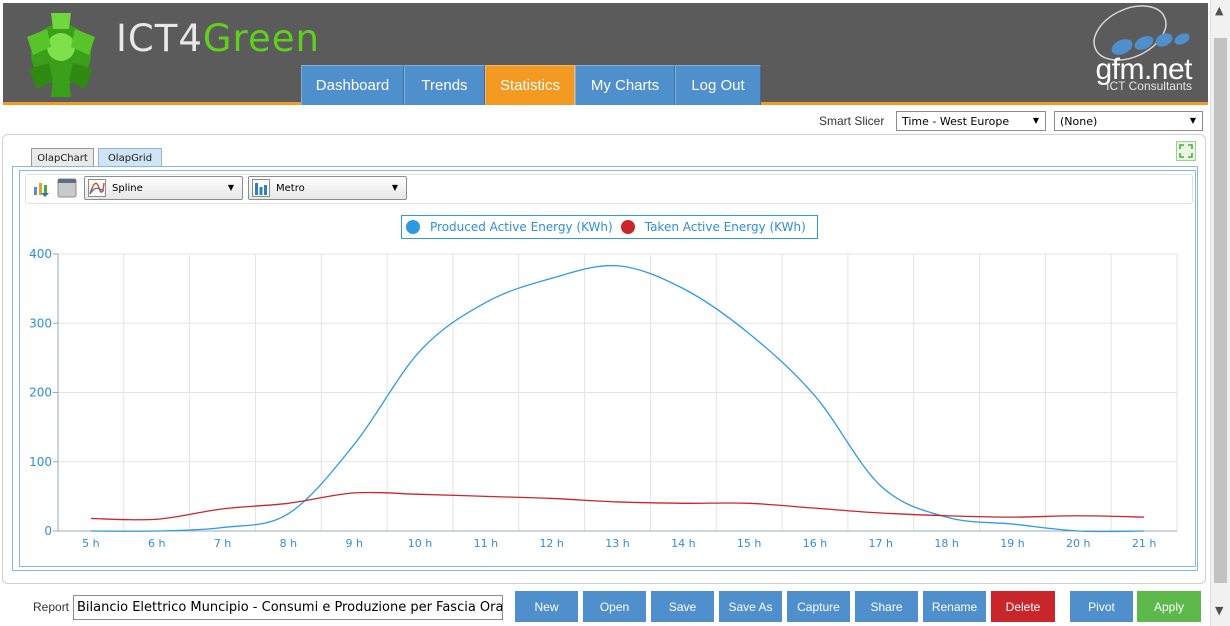 Image resolution: width=1230 pixels, height=626 pixels. Describe the element at coordinates (1078, 543) in the screenshot. I see `x-axis-tick-label: 20 h` at that location.